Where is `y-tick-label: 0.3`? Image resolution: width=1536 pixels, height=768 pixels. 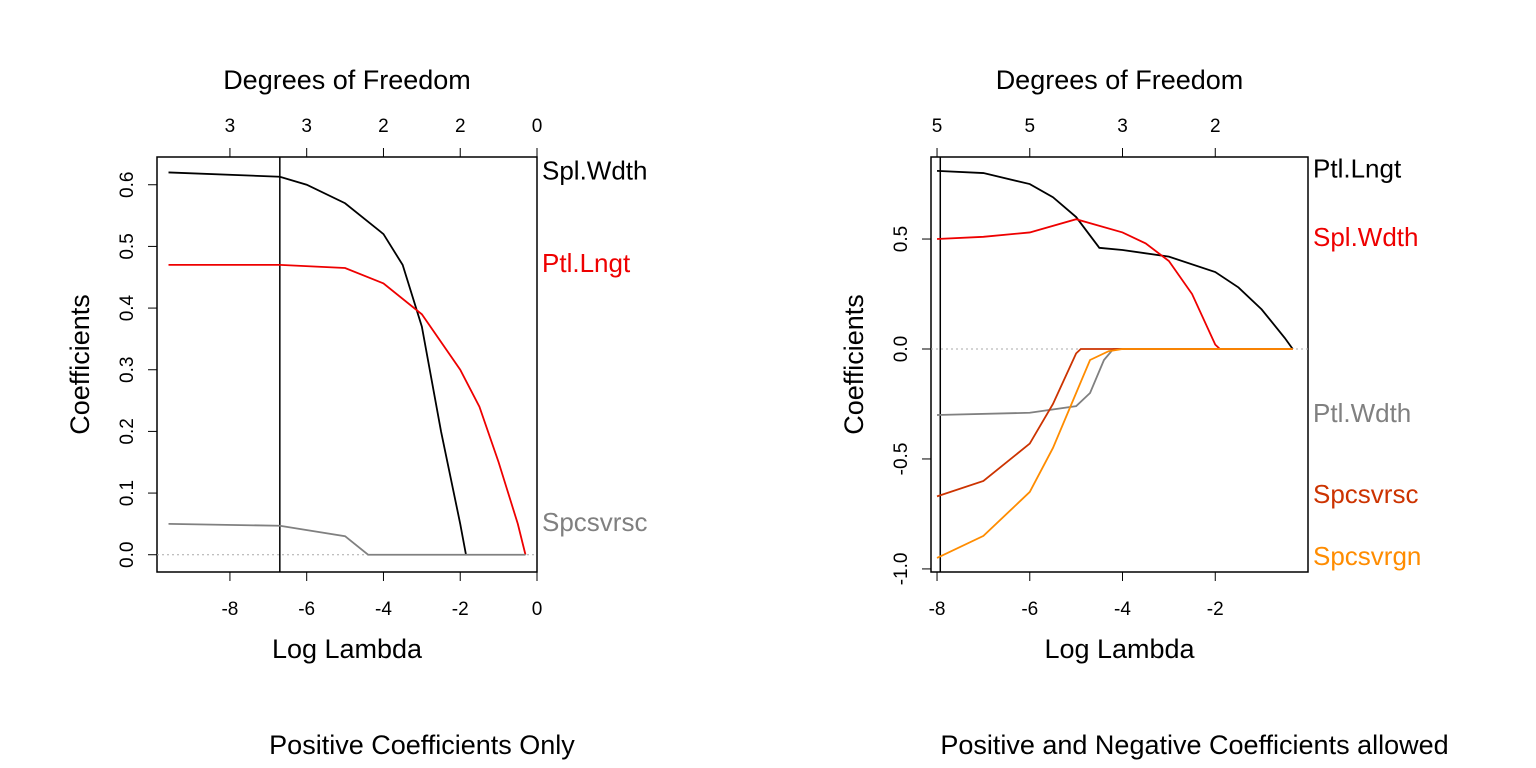 y-tick-label: 0.3 is located at coordinates (127, 370).